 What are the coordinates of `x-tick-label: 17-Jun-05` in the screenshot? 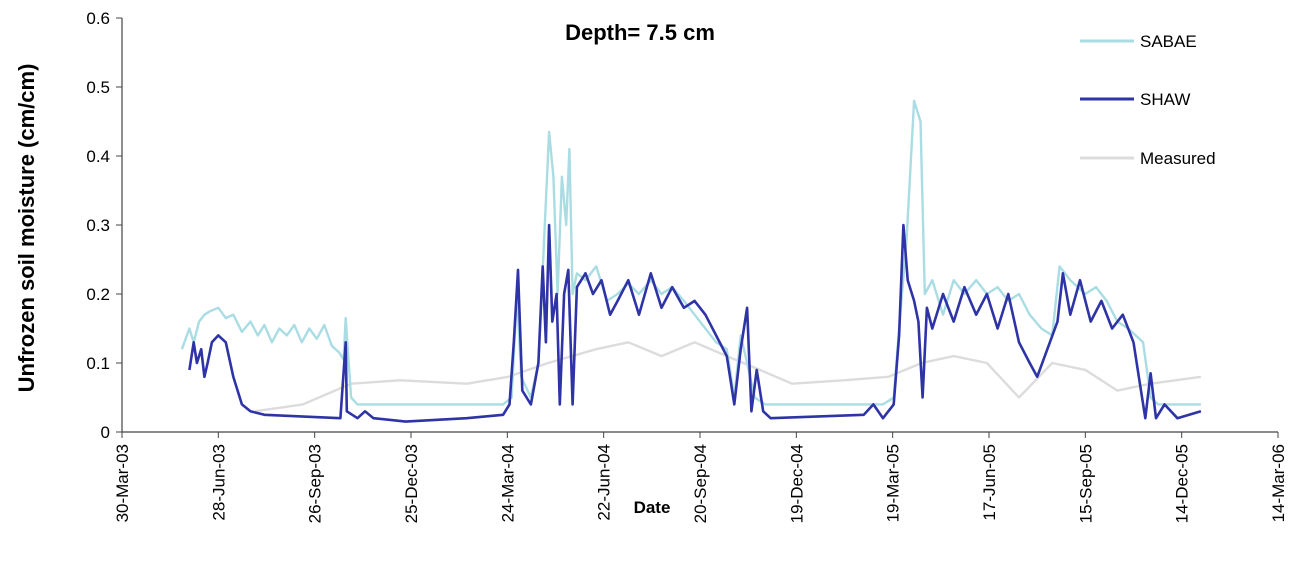 It's located at (989, 482).